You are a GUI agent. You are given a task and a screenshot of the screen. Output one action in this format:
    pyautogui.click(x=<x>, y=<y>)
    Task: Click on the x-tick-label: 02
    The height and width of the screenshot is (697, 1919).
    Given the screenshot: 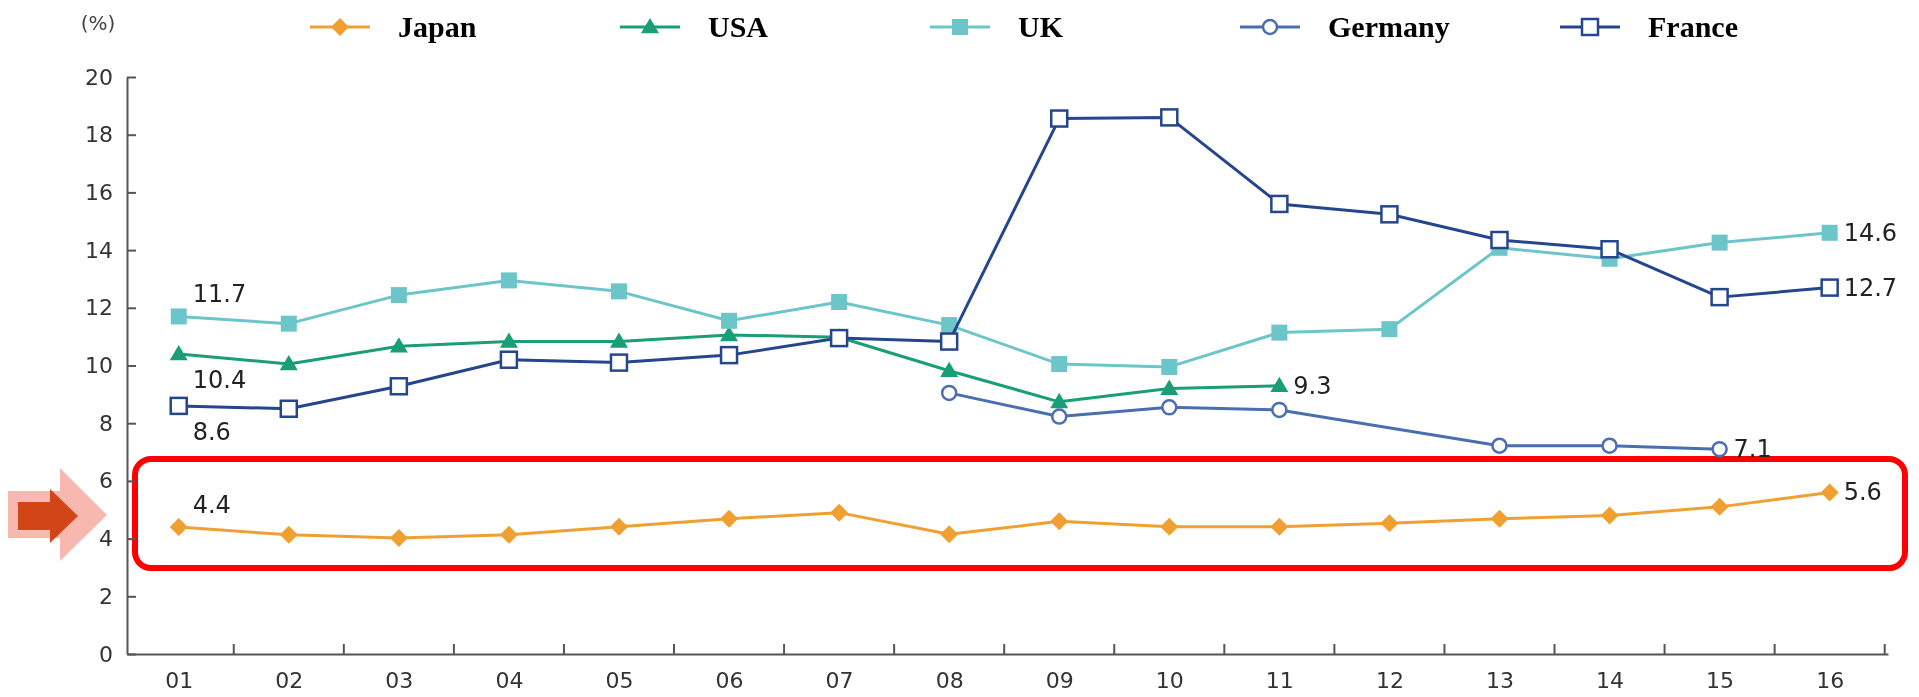 What is the action you would take?
    pyautogui.click(x=289, y=680)
    